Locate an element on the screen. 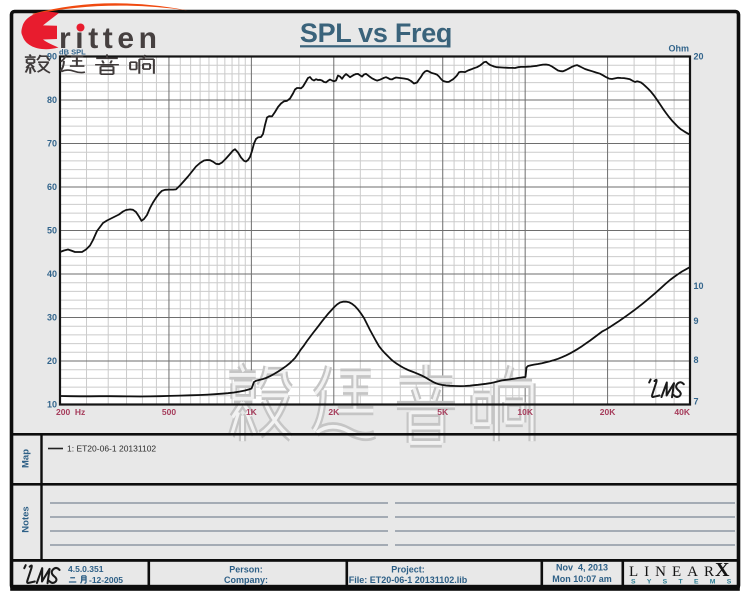 Image resolution: width=750 pixels, height=600 pixels. svg-text: Notes is located at coordinates (26, 519).